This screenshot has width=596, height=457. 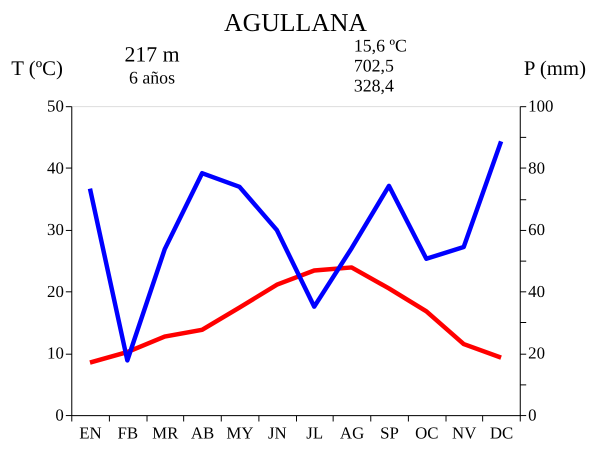 I want to click on x-tick-label: MR, so click(x=166, y=432).